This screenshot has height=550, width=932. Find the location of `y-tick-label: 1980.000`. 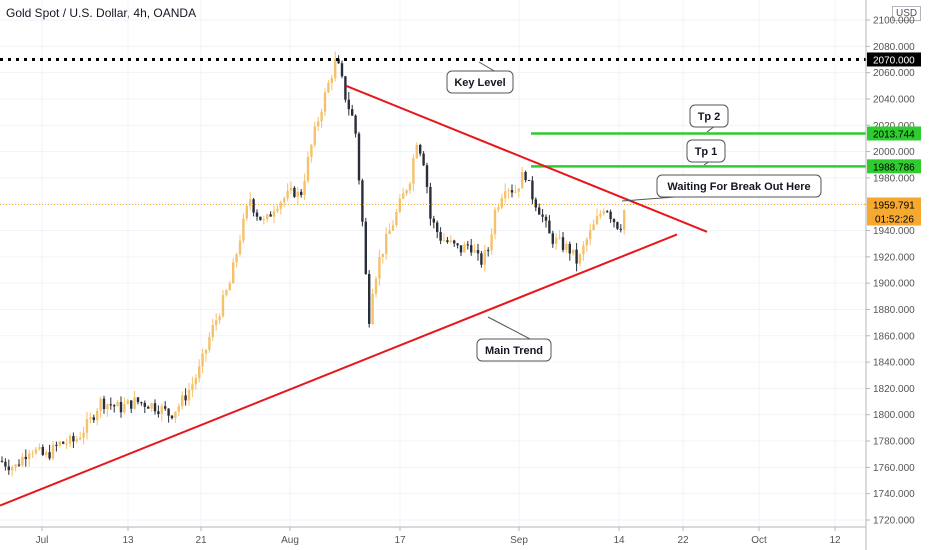

y-tick-label: 1980.000 is located at coordinates (894, 178).